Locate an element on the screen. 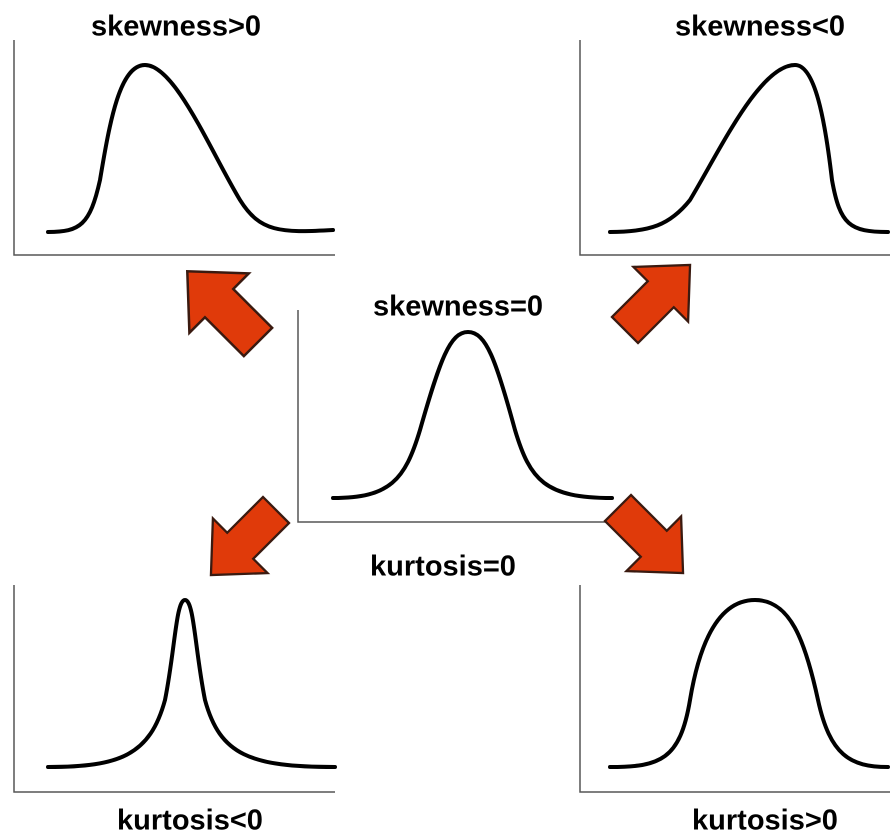  label: skewness>0 is located at coordinates (176, 27).